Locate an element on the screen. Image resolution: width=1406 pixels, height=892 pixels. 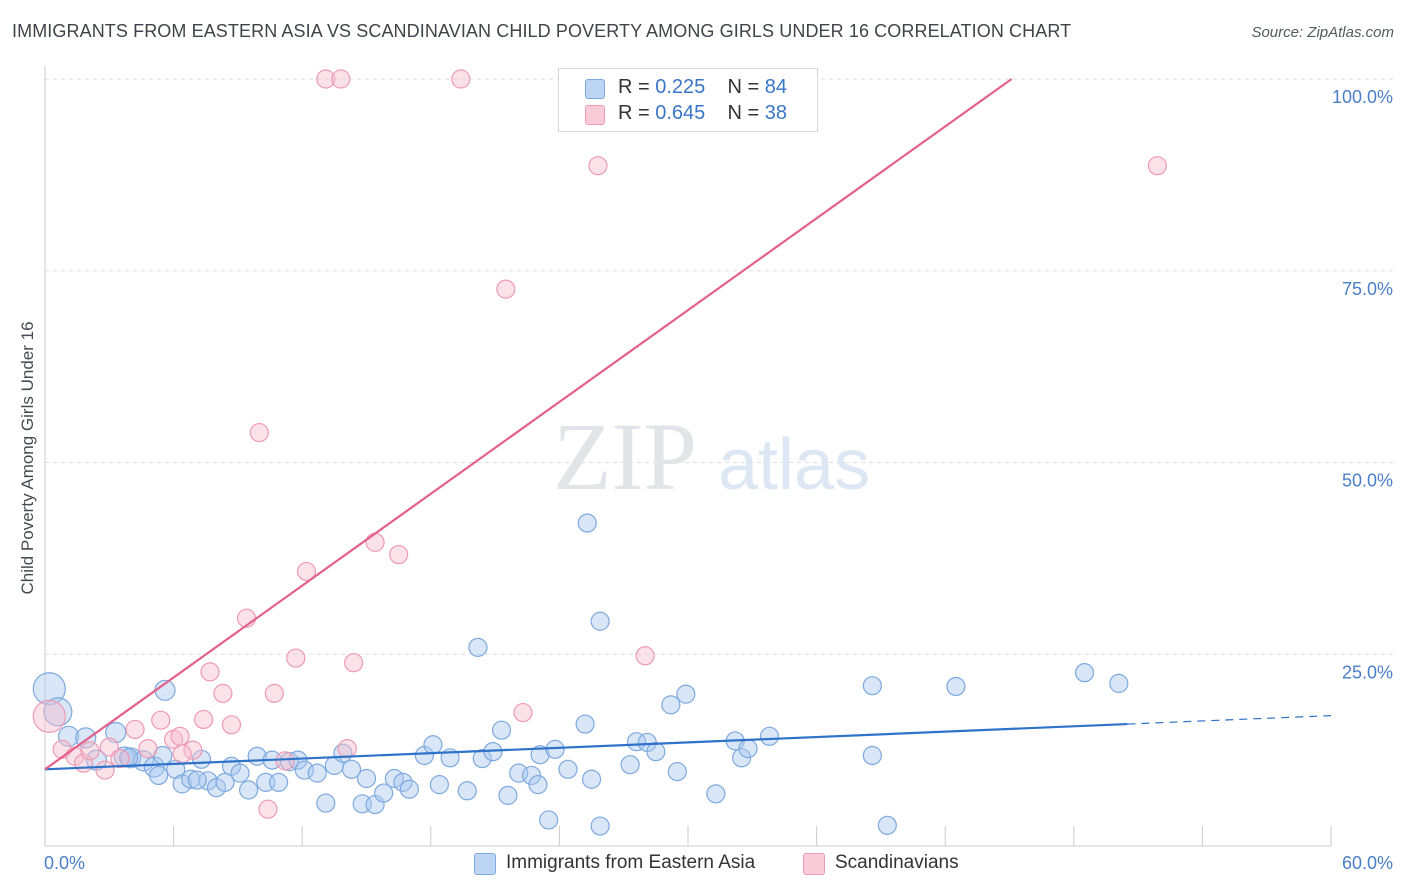
y-axis-label: Child Poverty Among Girls Under 16 is located at coordinates (27, 457).